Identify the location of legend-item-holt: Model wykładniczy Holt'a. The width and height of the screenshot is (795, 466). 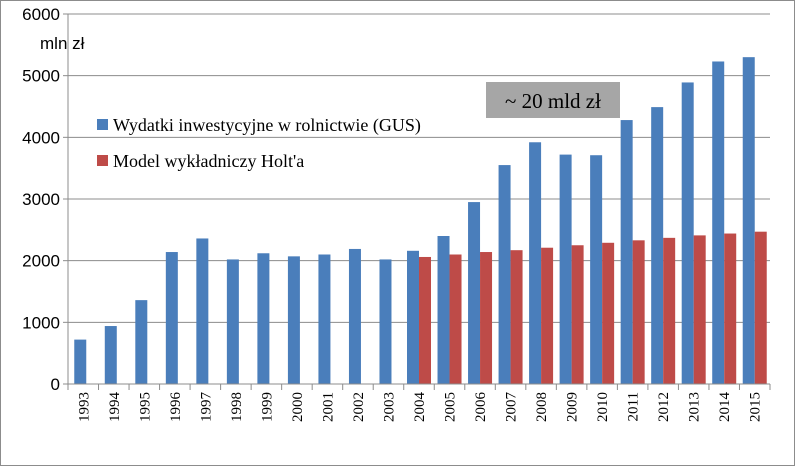
(200, 161).